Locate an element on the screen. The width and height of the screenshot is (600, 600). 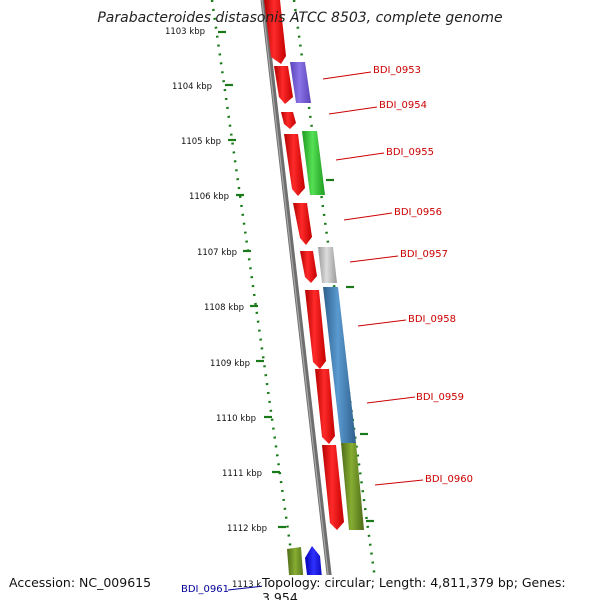
gene-label-bdi-0956: BDI_0956 is located at coordinates (418, 212).